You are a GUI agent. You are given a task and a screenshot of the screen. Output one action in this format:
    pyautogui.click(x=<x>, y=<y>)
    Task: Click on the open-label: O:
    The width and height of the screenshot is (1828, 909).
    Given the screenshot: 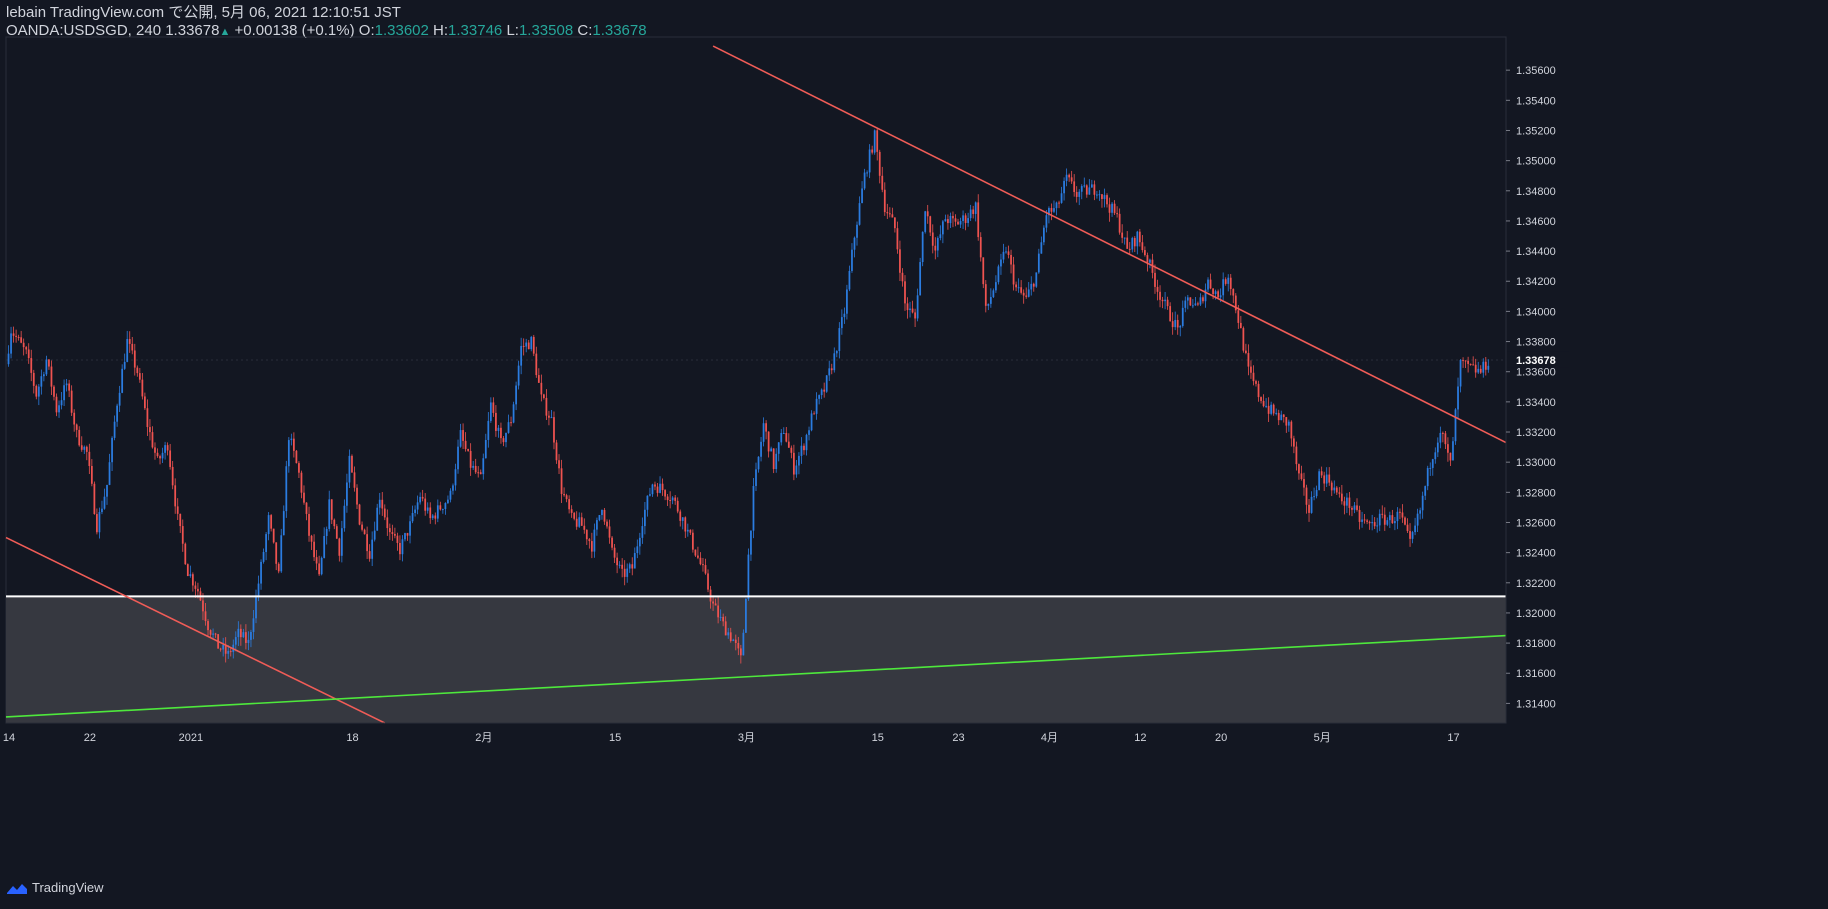 What is the action you would take?
    pyautogui.click(x=366, y=30)
    